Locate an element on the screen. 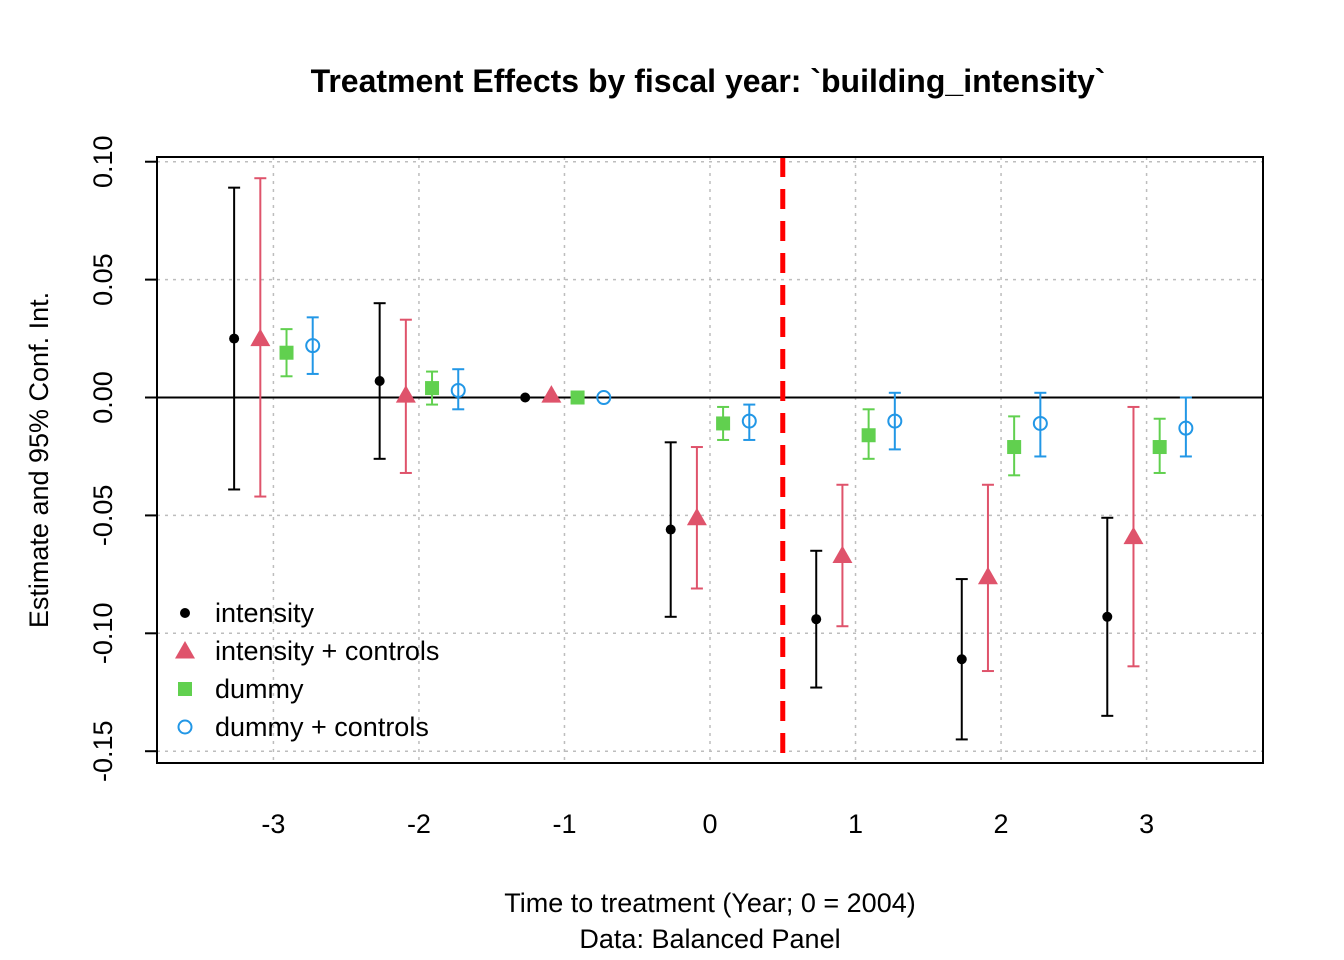 The image size is (1344, 960). y-tick-label: -0.05 is located at coordinates (103, 516).